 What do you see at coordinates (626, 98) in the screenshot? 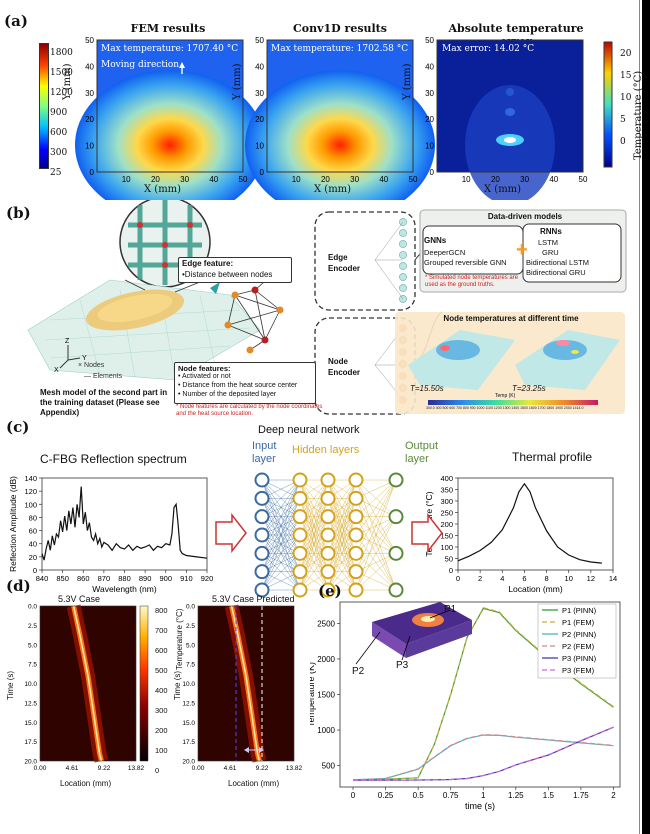
I see `colorbar-right-ticks: 20 15 10 5 0` at bounding box center [626, 98].